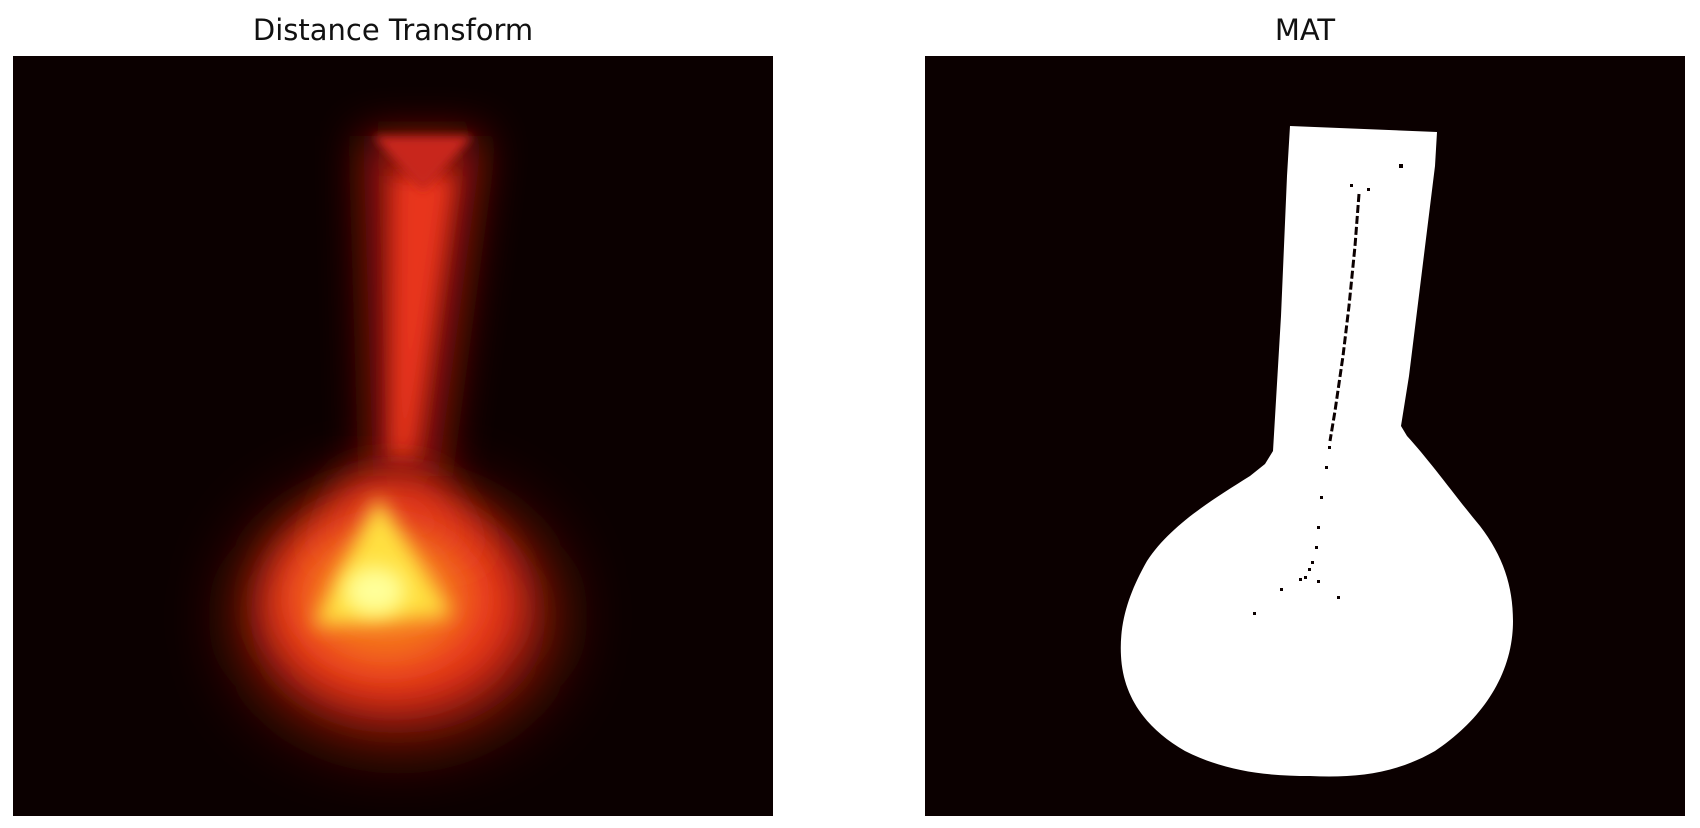 The width and height of the screenshot is (1700, 828). I want to click on mat-skeleton-neck, so click(1344, 317).